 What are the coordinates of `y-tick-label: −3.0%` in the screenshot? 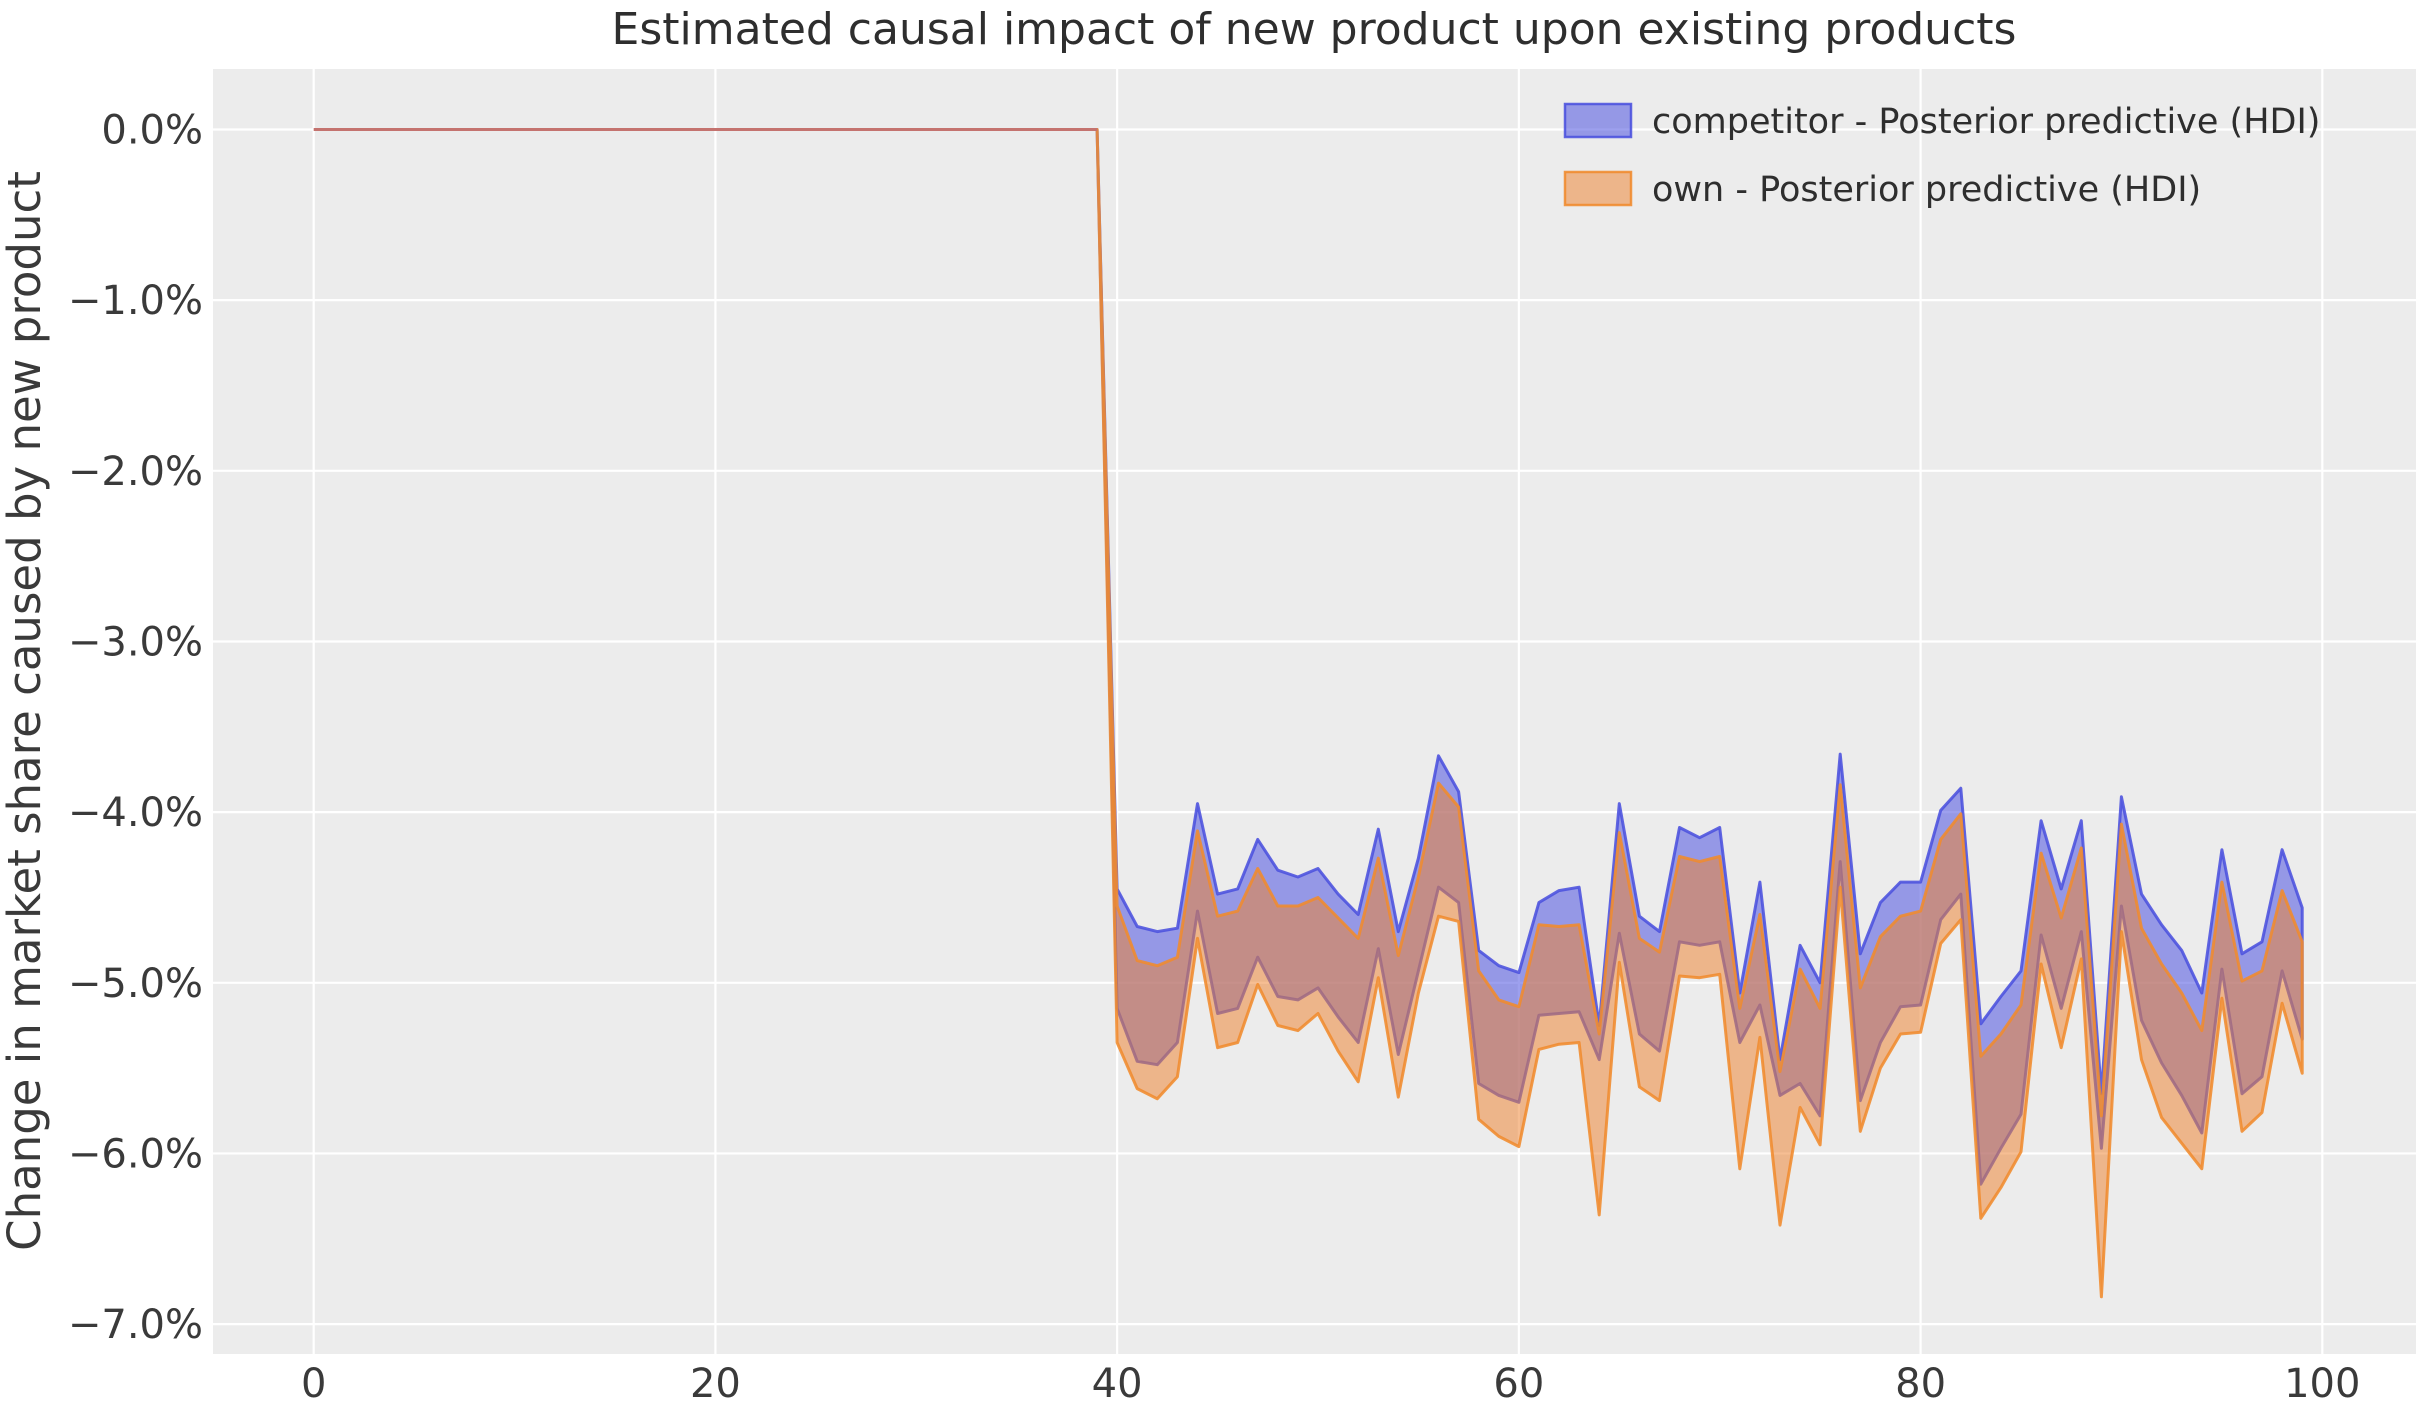 It's located at (135, 642).